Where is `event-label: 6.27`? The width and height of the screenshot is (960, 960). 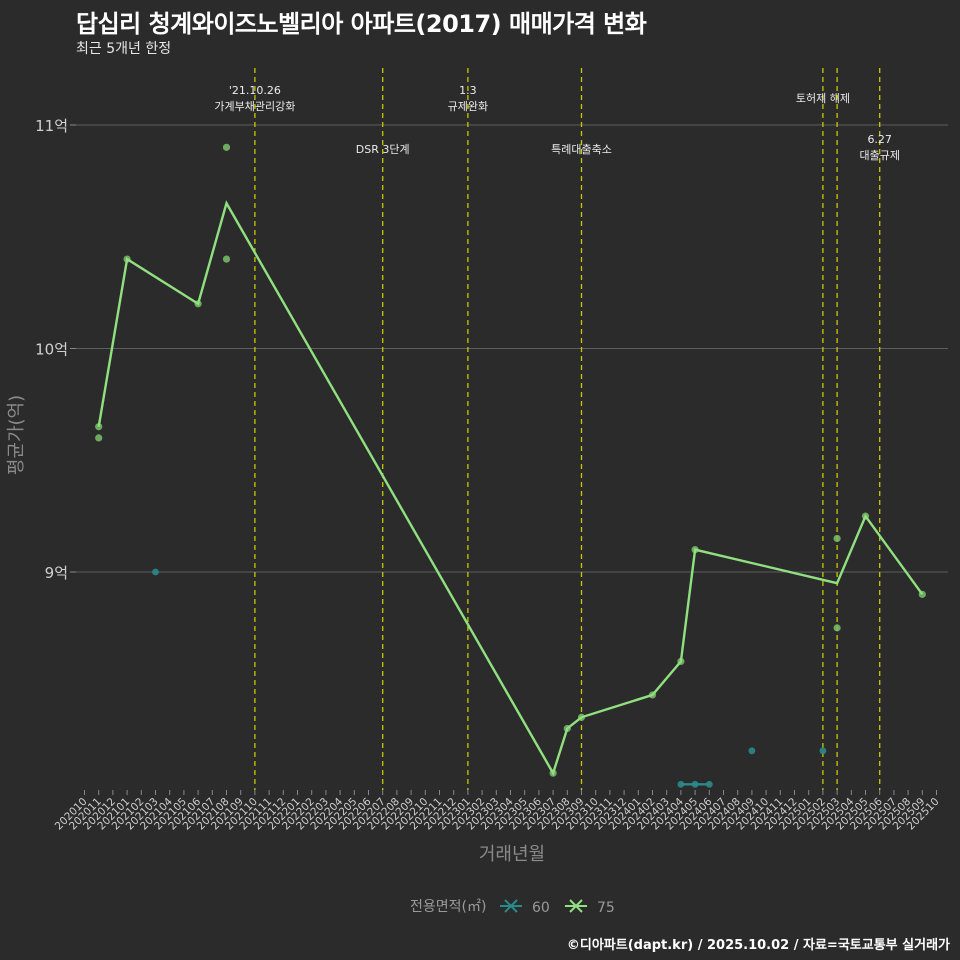
event-label: 6.27 is located at coordinates (879, 139).